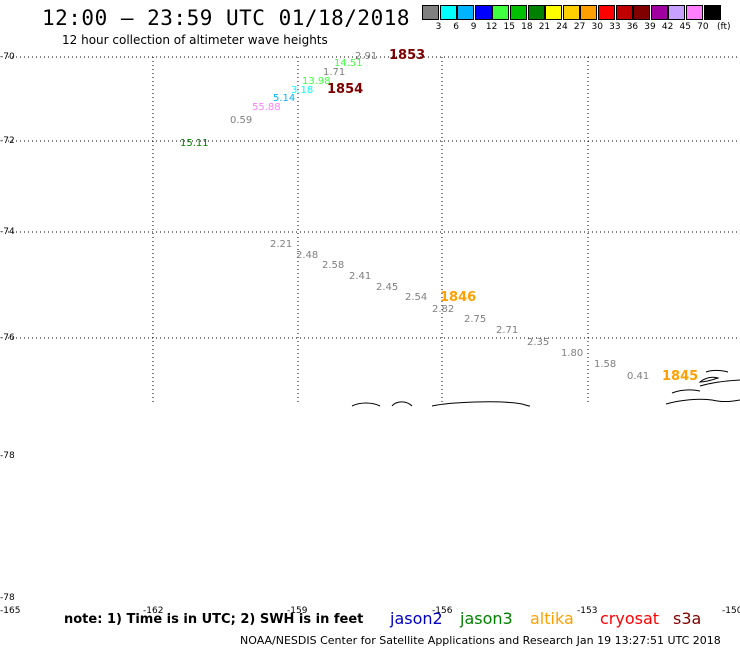 The height and width of the screenshot is (650, 740). What do you see at coordinates (307, 255) in the screenshot?
I see `wave-height-point: 2.48` at bounding box center [307, 255].